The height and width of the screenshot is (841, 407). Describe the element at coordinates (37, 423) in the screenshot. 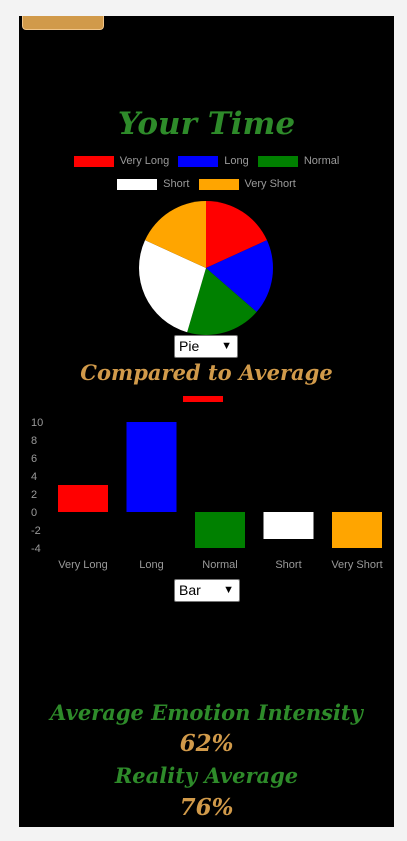

I see `y-tick-label: 10` at that location.